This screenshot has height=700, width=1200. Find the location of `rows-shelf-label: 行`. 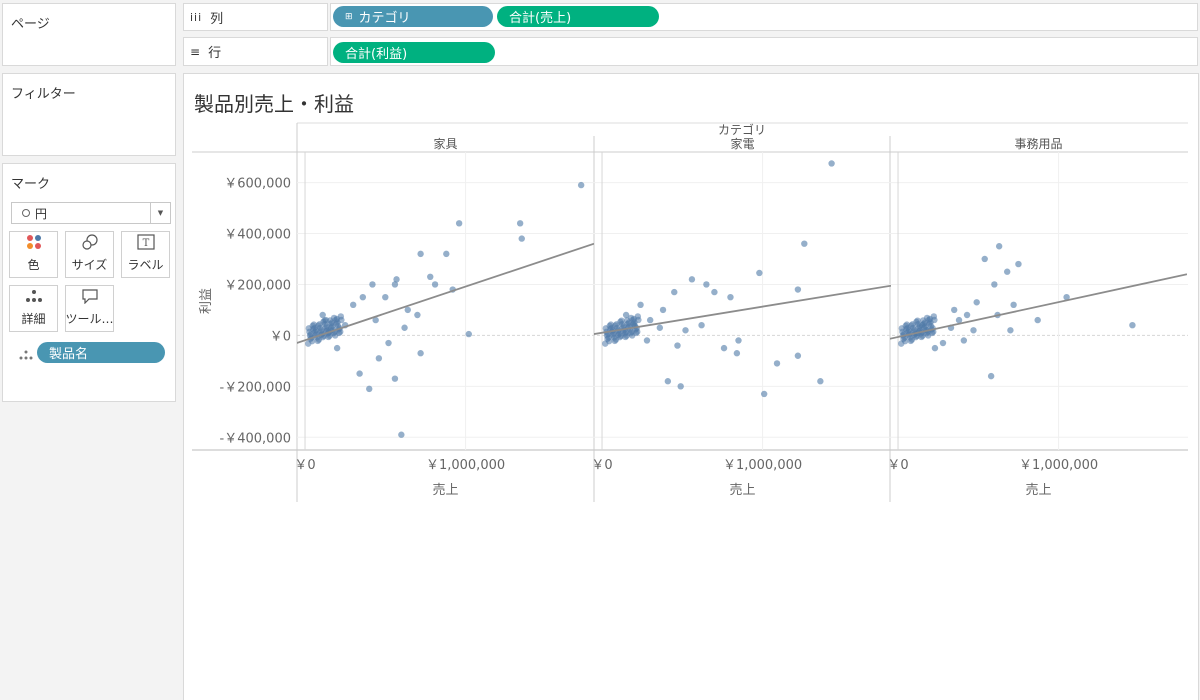

rows-shelf-label: 行 is located at coordinates (215, 53).